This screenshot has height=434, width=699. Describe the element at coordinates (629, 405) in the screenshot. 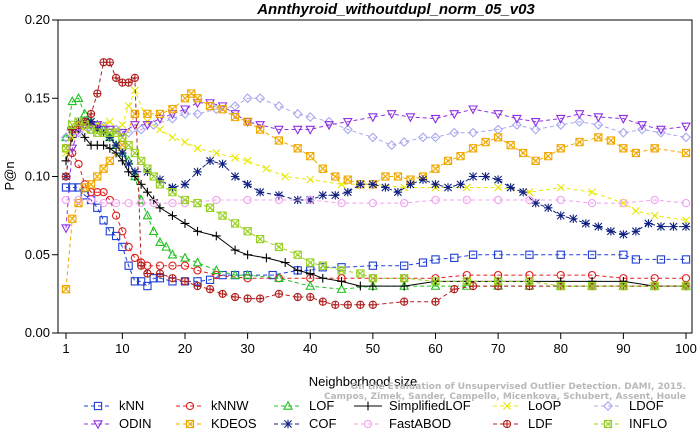

I see `legend-item-ldof: LDOF` at that location.